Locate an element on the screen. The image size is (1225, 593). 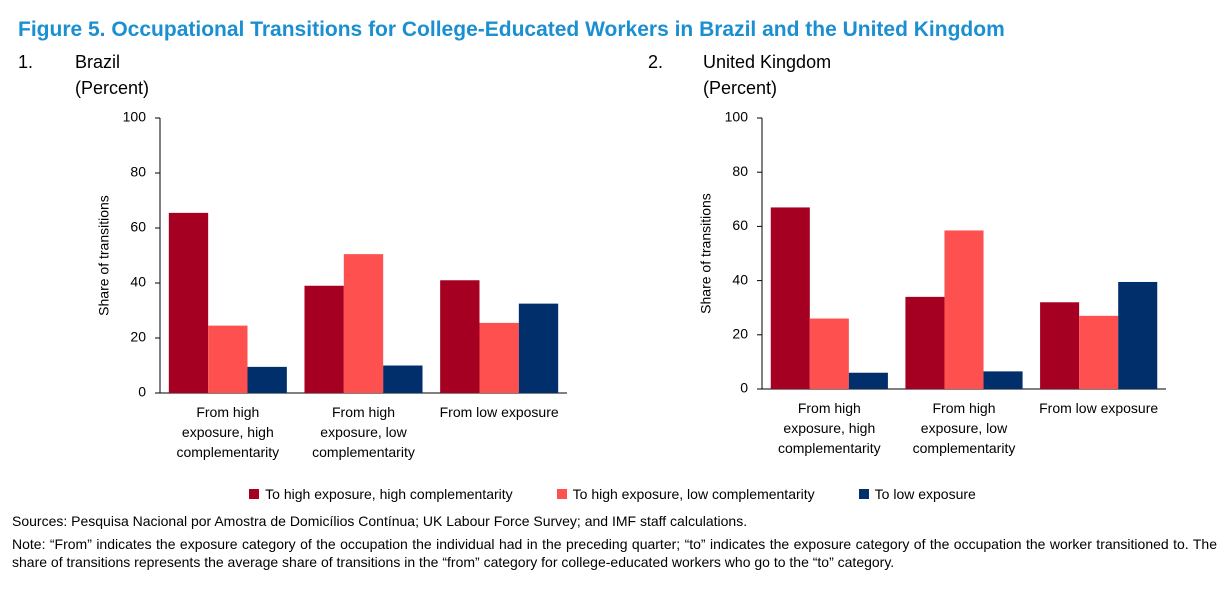
legend-label: To high exposure, low complementarity is located at coordinates (693, 494).